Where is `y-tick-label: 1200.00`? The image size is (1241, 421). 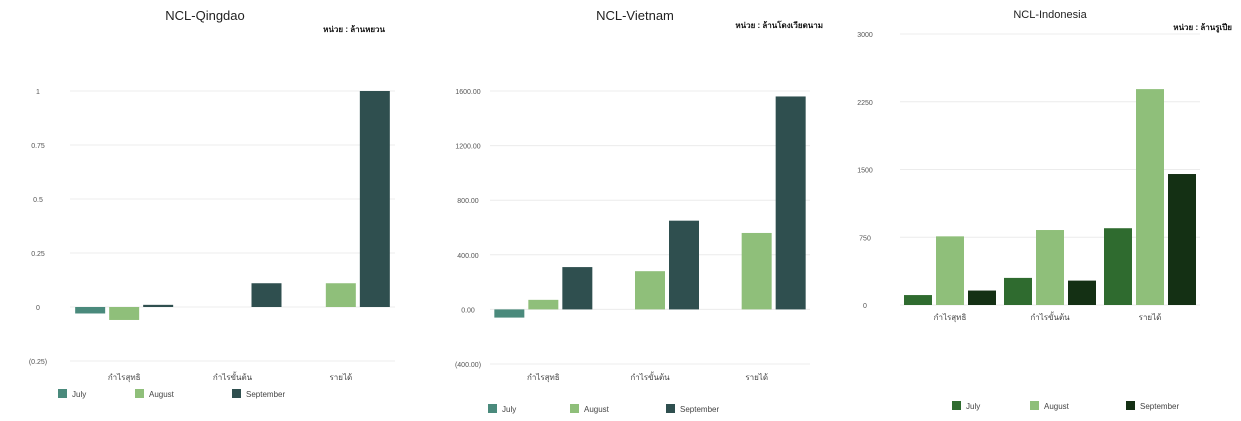
y-tick-label: 1200.00 is located at coordinates (467, 147).